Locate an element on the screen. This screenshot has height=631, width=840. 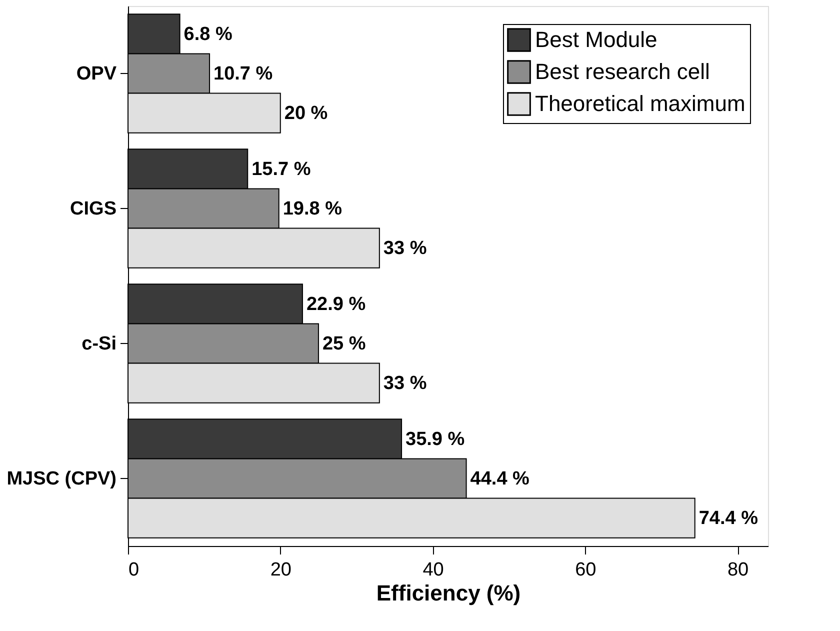
data-label: 20 % is located at coordinates (306, 113).